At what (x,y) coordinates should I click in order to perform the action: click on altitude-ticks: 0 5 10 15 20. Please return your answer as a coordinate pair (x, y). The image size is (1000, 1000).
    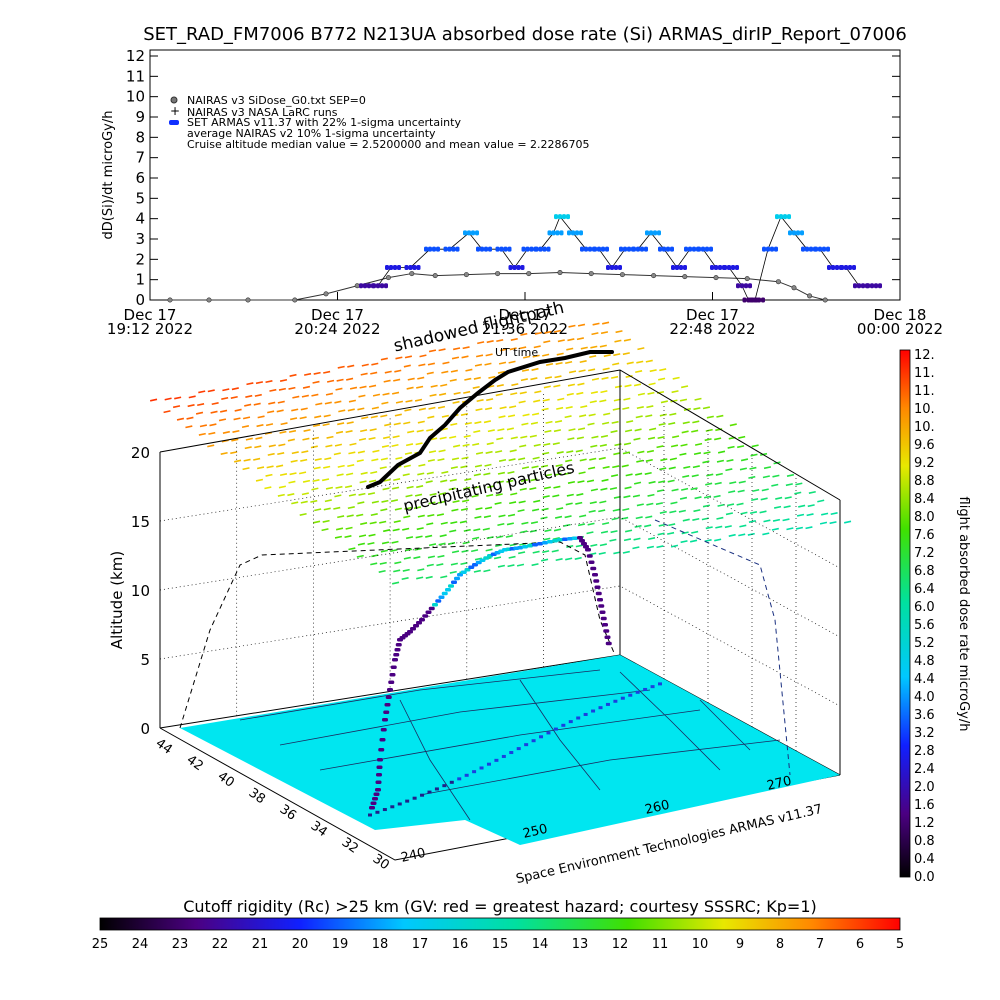
    Looking at the image, I should click on (140, 591).